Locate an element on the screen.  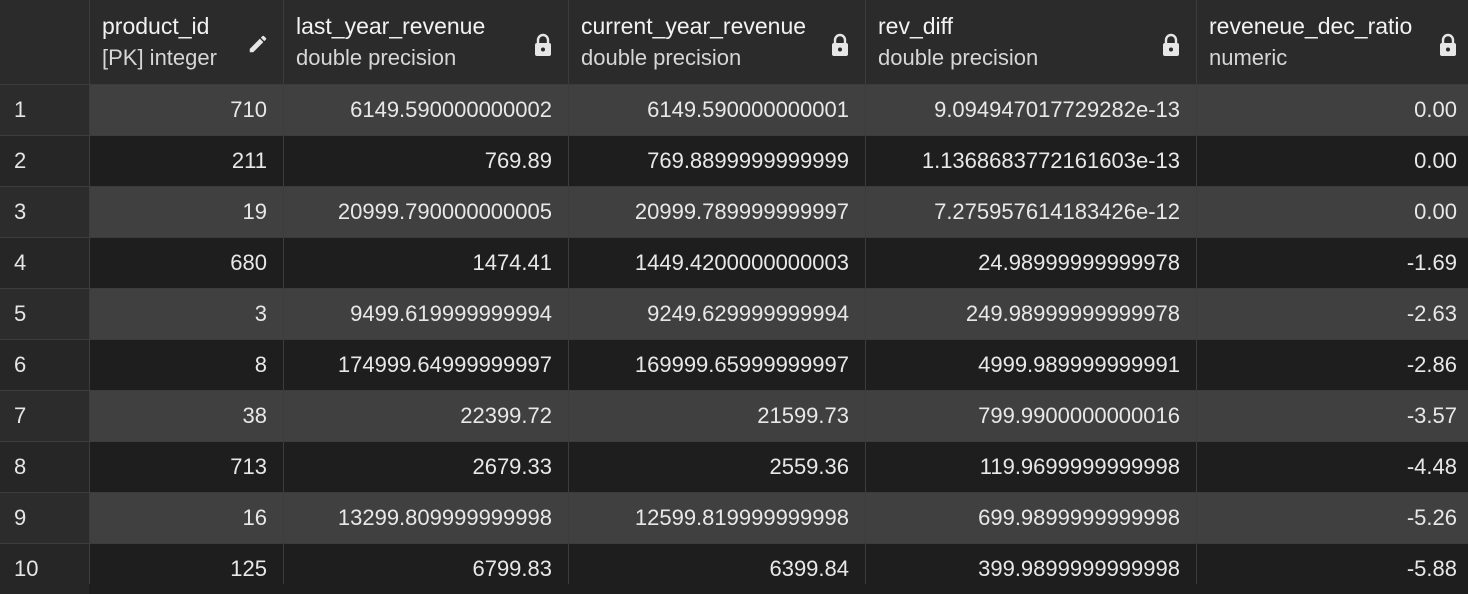
row-number: 1 is located at coordinates (44, 110).